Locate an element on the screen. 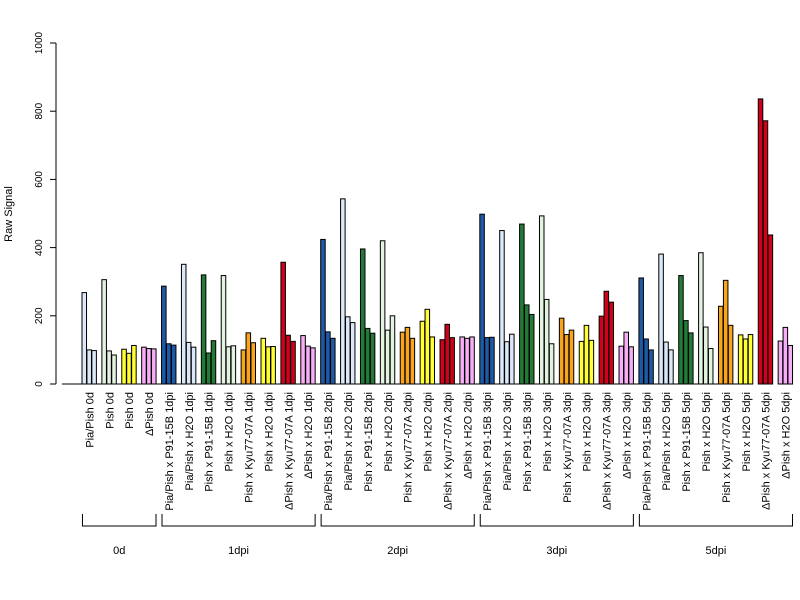 This screenshot has height=600, width=800. group-brackets: 0d 1dpi 2dpi 3dpi 5dpi is located at coordinates (437, 535).